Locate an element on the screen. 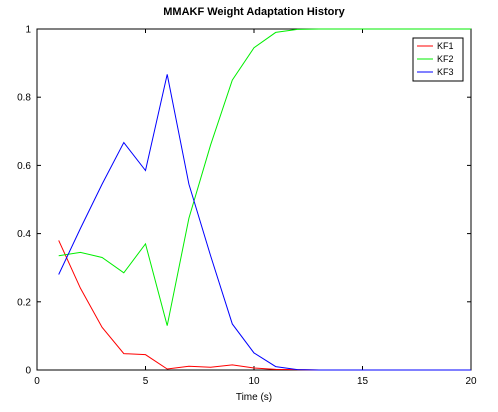 The height and width of the screenshot is (412, 498). x-tick-label: 20 is located at coordinates (471, 381).